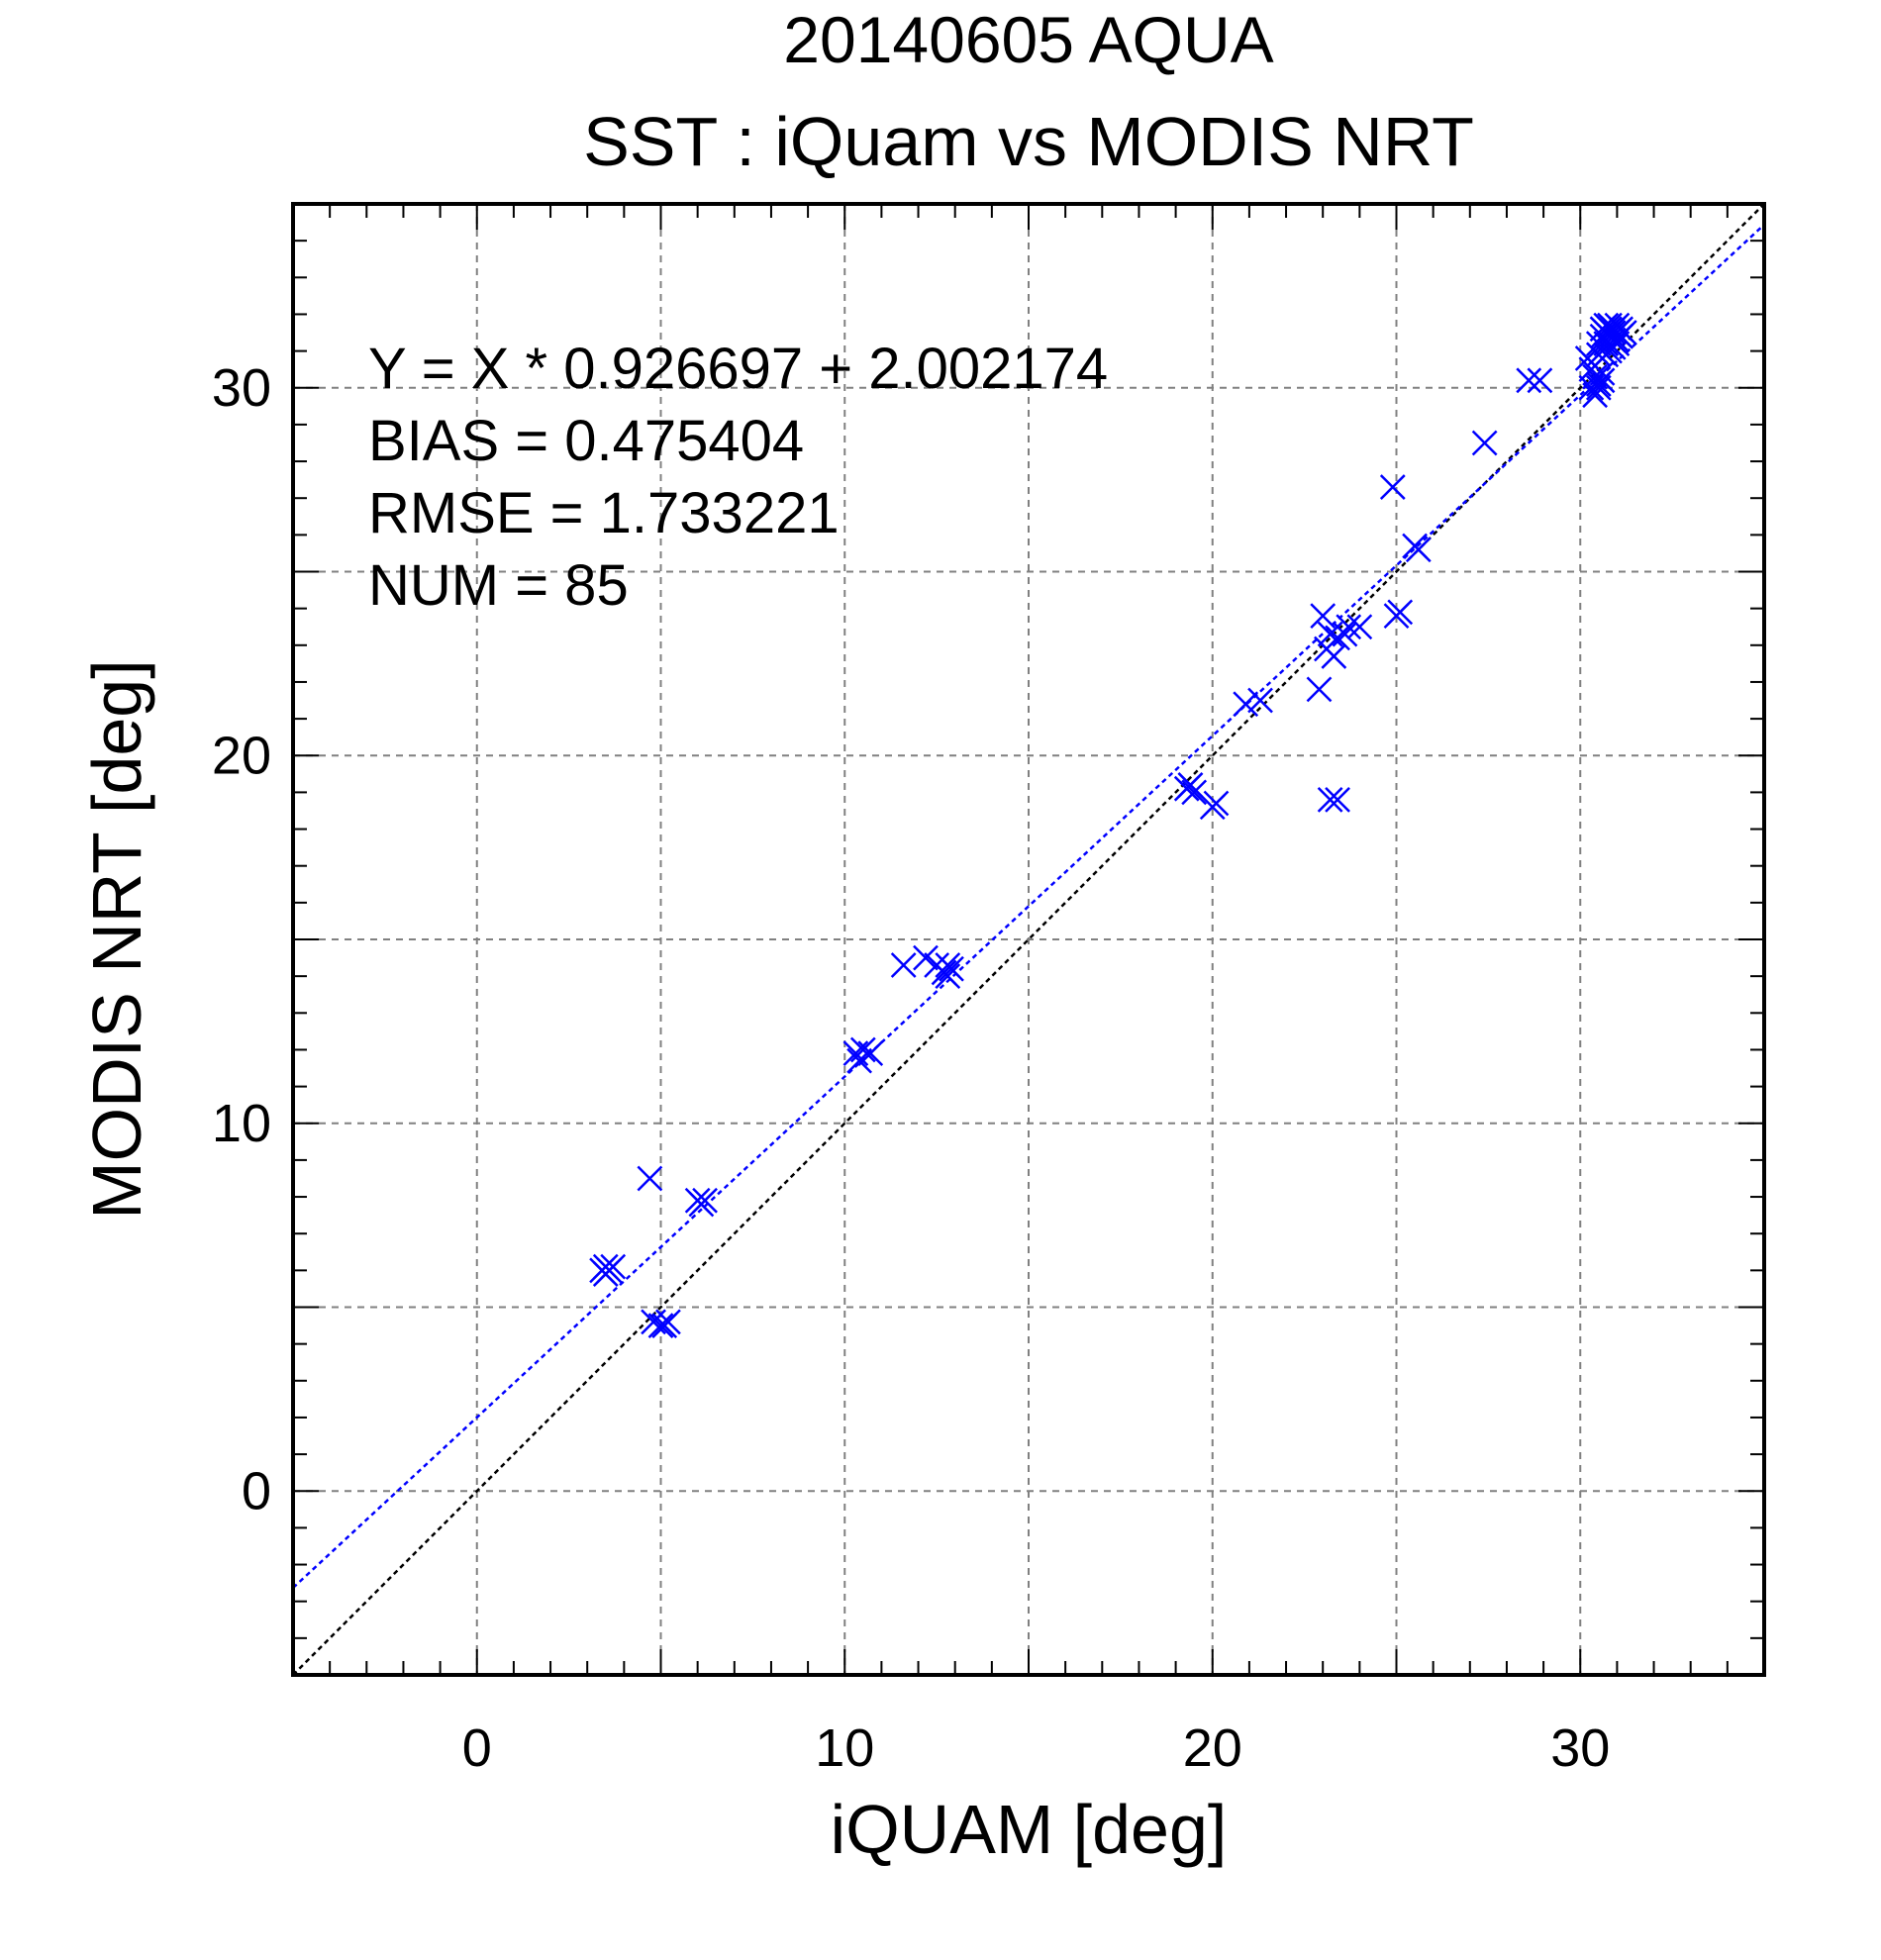 The height and width of the screenshot is (1960, 1881). Describe the element at coordinates (1212, 1748) in the screenshot. I see `x-tick-label: 20` at that location.